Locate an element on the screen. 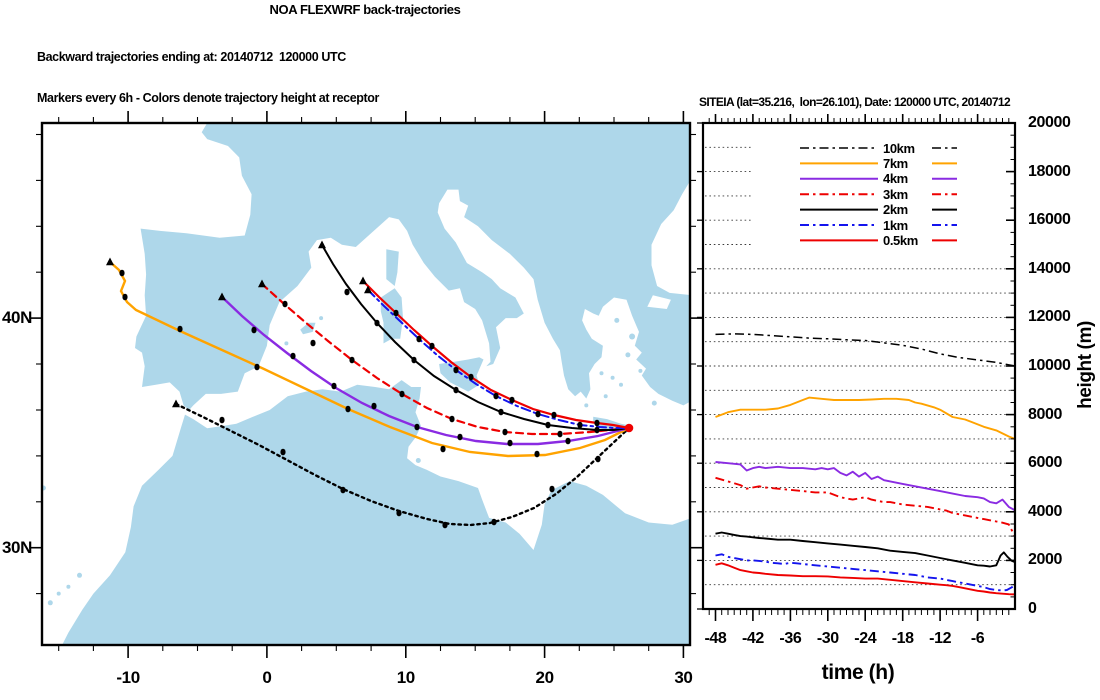 The height and width of the screenshot is (700, 1100). map-lat-tick-label: 30N is located at coordinates (17, 547).